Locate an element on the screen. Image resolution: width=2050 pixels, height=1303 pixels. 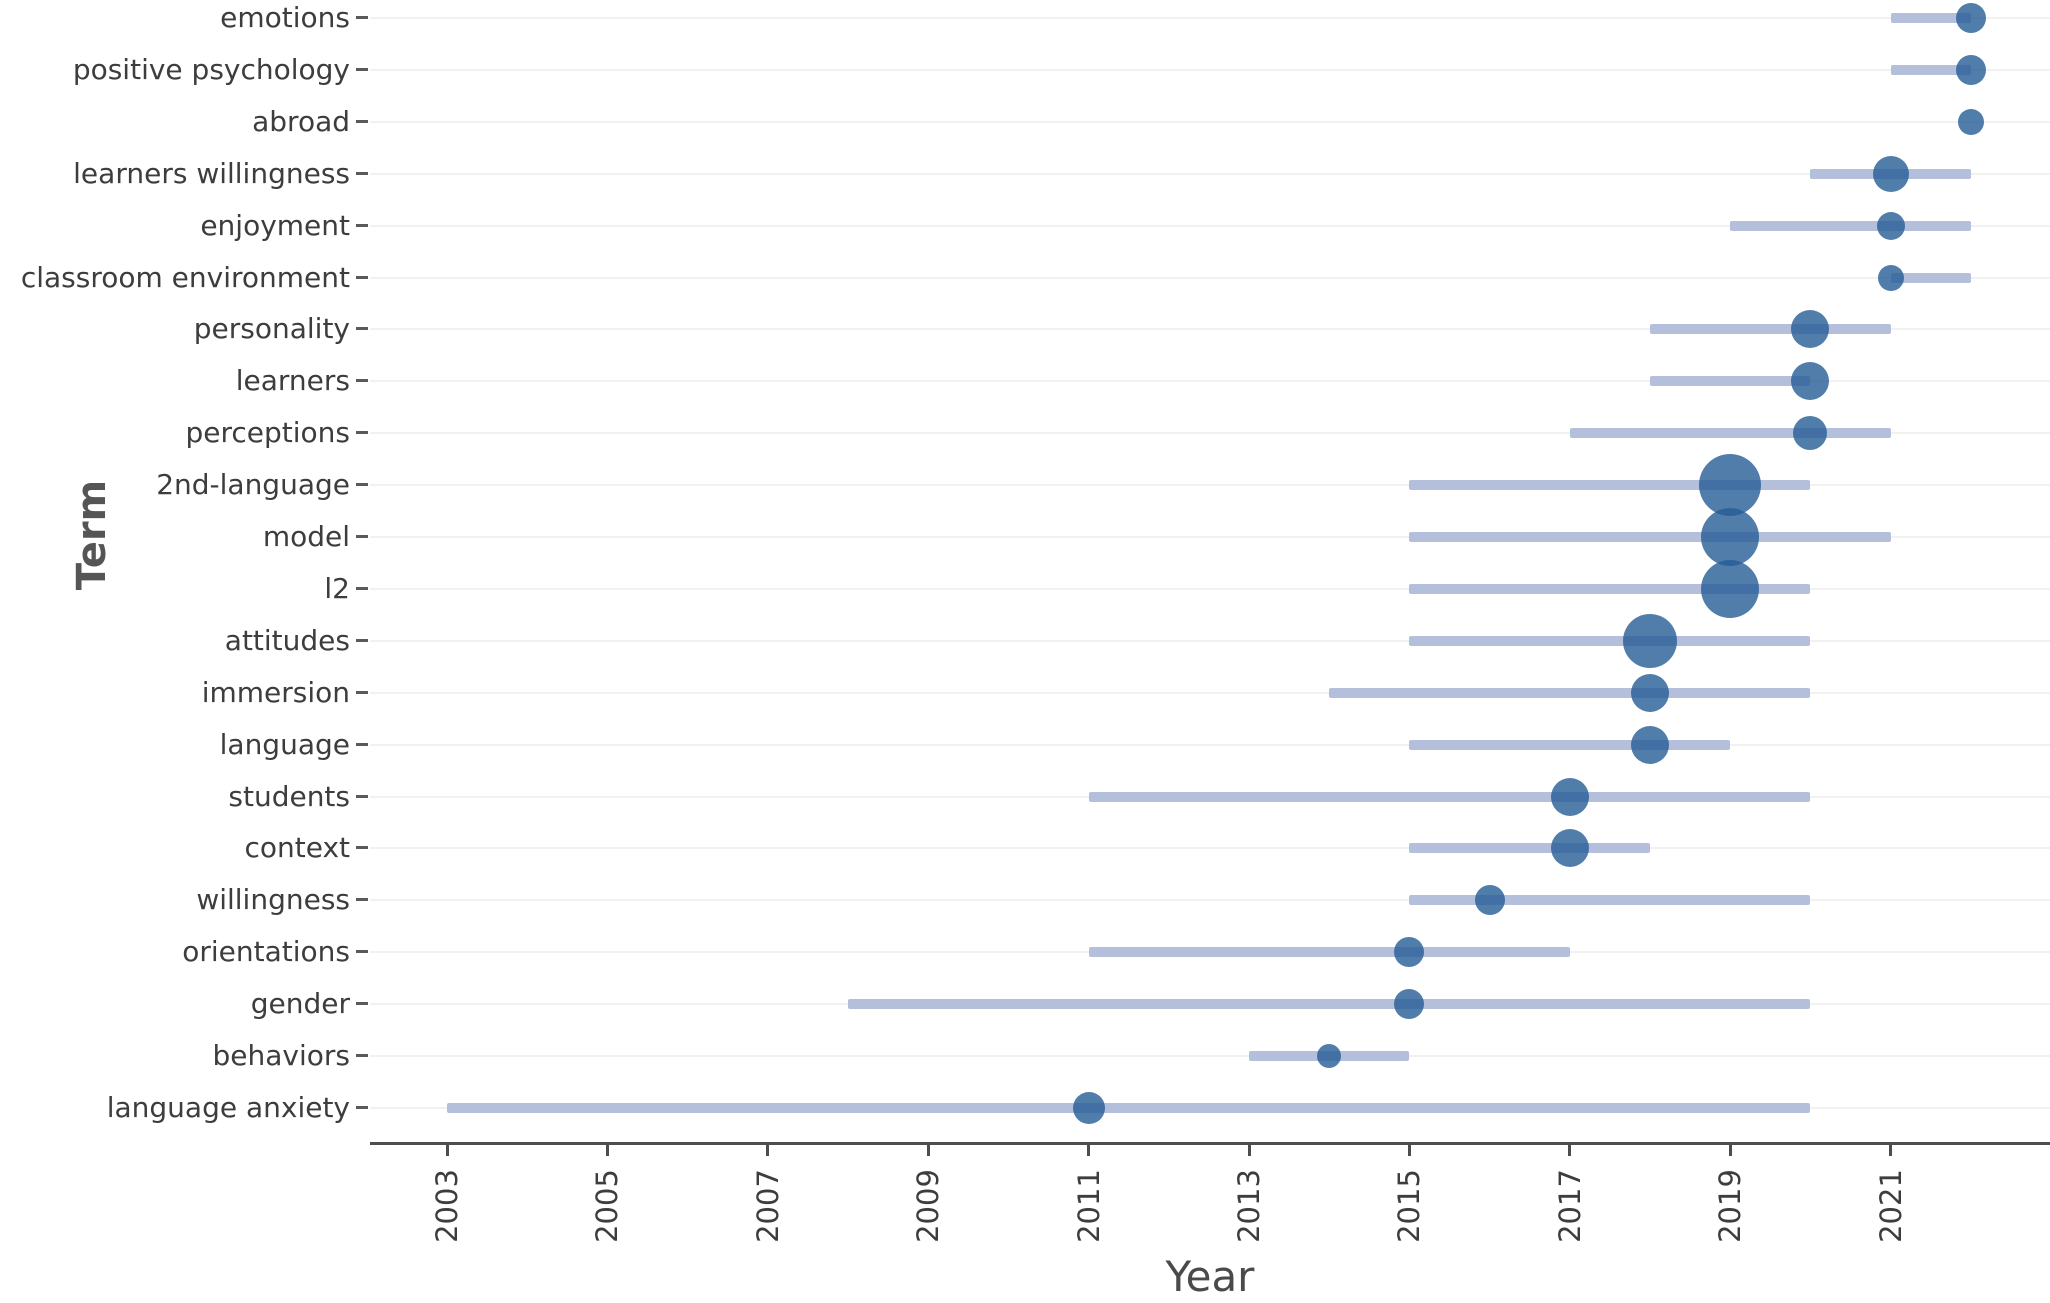
term-label: abroad is located at coordinates (301, 121).